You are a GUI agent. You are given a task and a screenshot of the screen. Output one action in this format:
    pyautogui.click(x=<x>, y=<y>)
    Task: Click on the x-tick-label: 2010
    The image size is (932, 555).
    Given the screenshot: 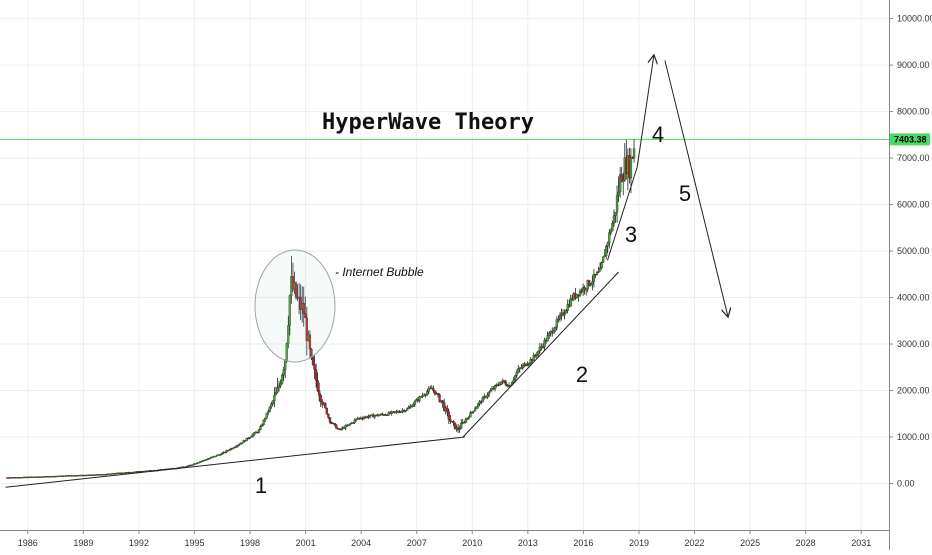 What is the action you would take?
    pyautogui.click(x=472, y=543)
    